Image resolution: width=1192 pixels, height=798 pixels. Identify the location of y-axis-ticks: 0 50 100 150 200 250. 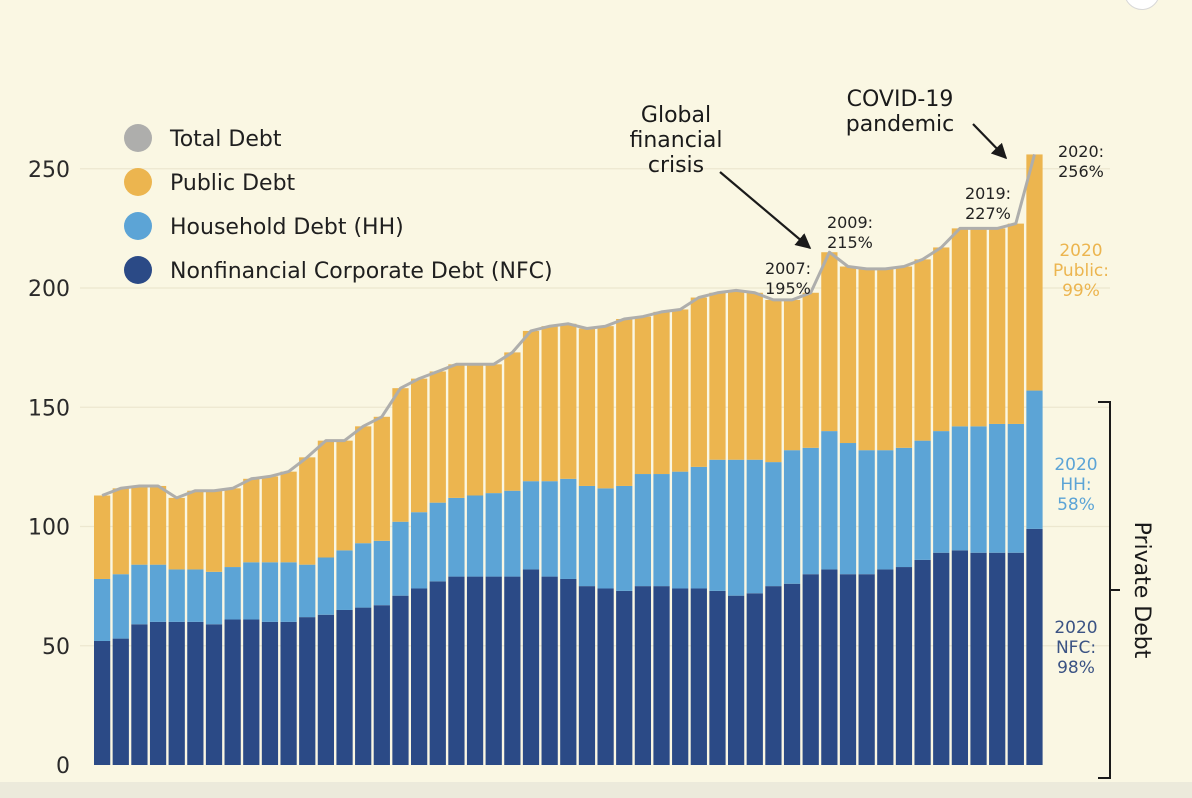
(49, 468).